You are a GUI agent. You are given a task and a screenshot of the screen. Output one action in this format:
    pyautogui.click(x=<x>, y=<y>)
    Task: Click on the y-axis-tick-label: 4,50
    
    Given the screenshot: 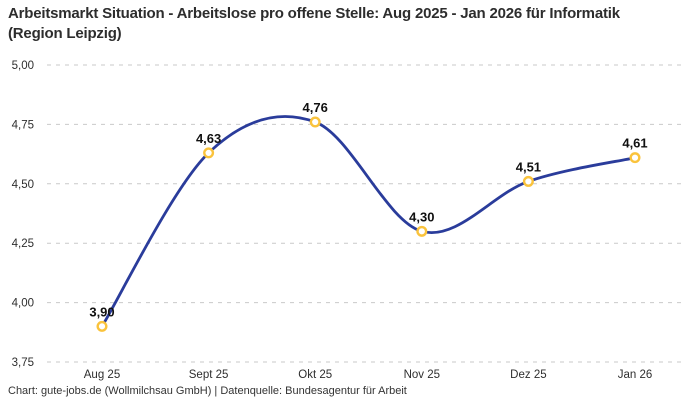 What is the action you would take?
    pyautogui.click(x=23, y=185)
    